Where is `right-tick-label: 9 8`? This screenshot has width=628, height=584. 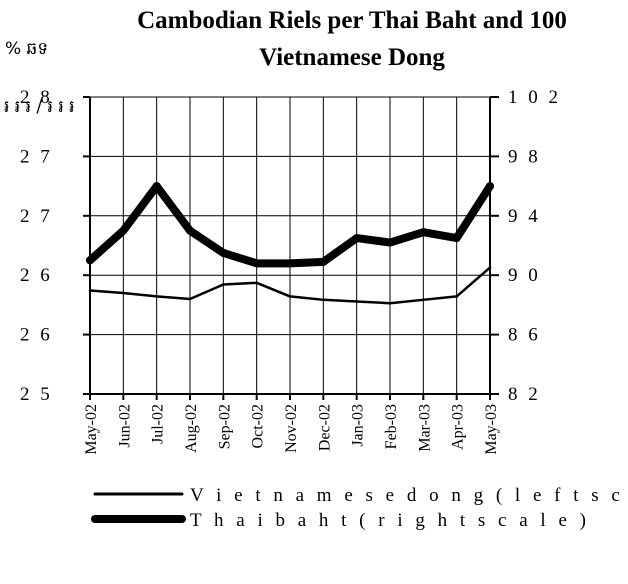
right-tick-label: 9 8 is located at coordinates (524, 156).